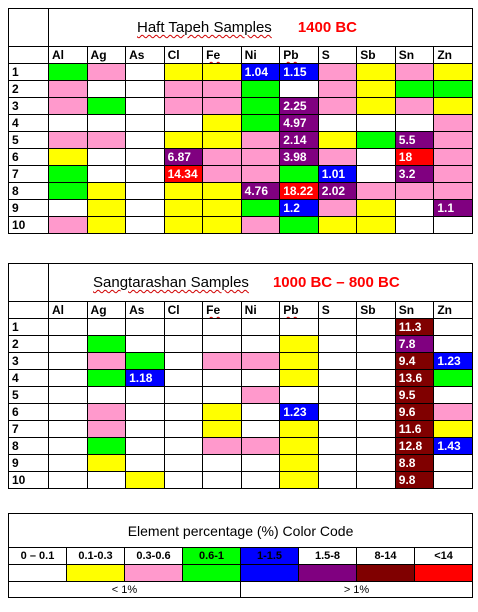  I want to click on sample-row: 6 1.23 9.6, so click(240, 412).